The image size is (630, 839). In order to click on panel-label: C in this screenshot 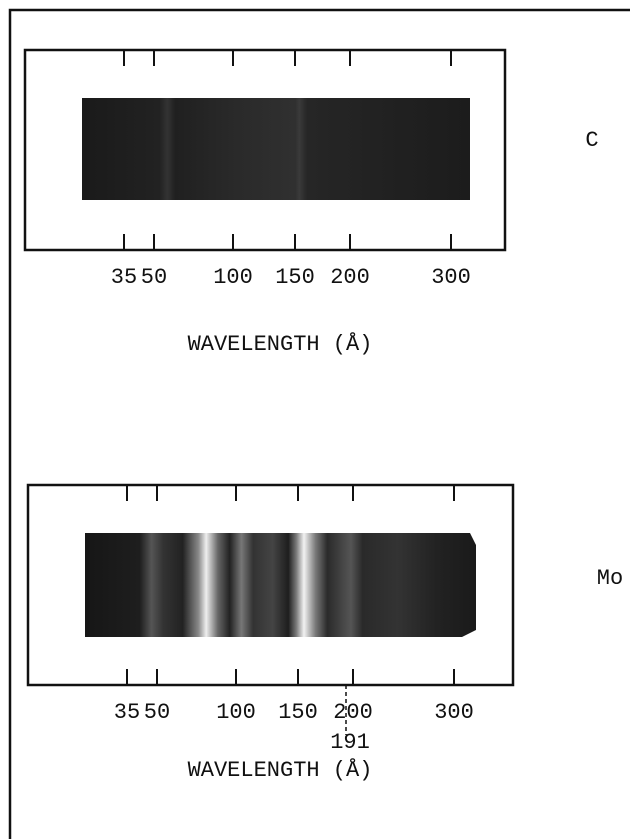, I will do `click(591, 140)`.